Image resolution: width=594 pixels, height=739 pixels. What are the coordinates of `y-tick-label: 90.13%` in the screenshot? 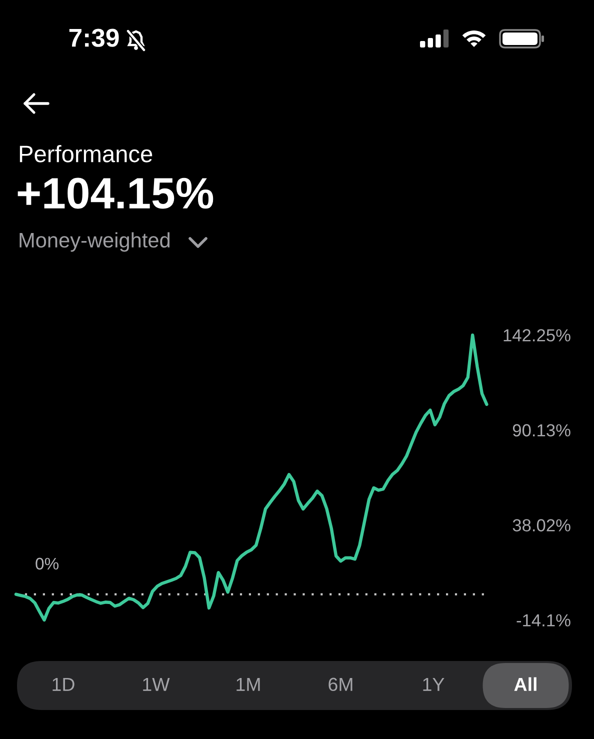 It's located at (541, 430).